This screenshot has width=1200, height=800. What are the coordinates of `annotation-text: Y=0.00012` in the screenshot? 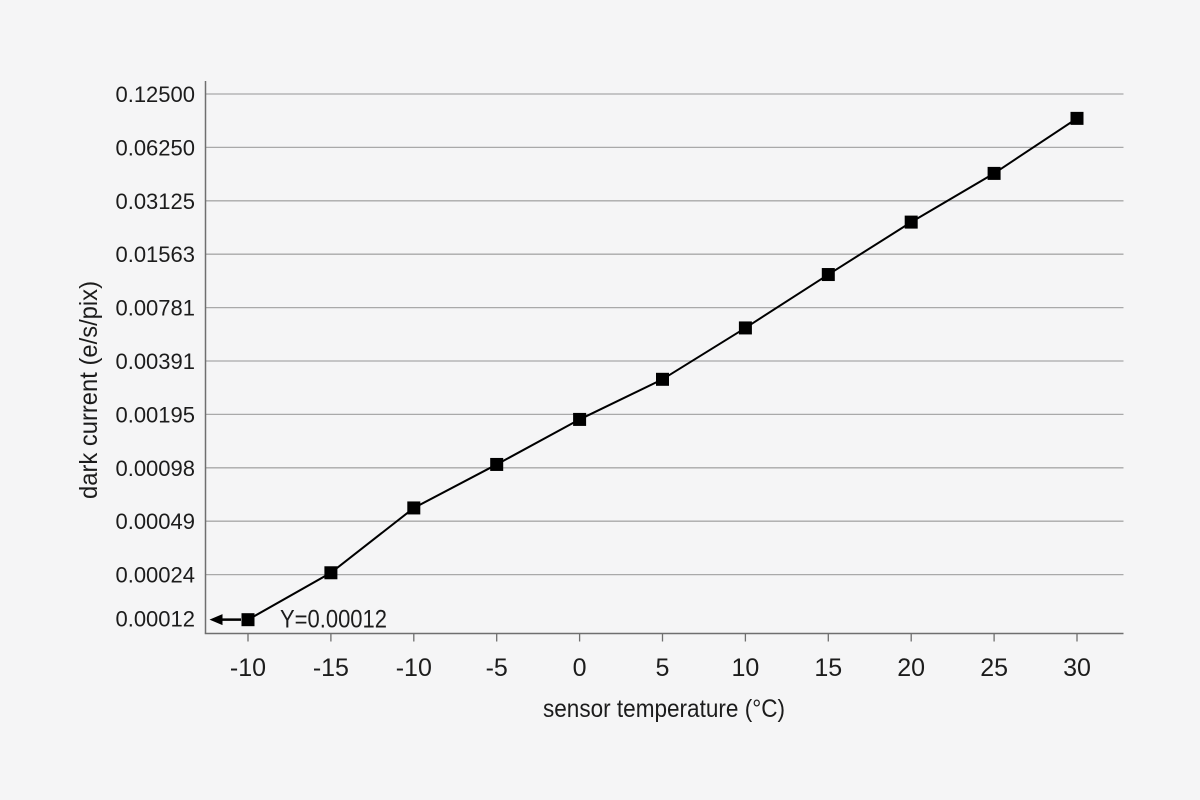 It's located at (333, 620).